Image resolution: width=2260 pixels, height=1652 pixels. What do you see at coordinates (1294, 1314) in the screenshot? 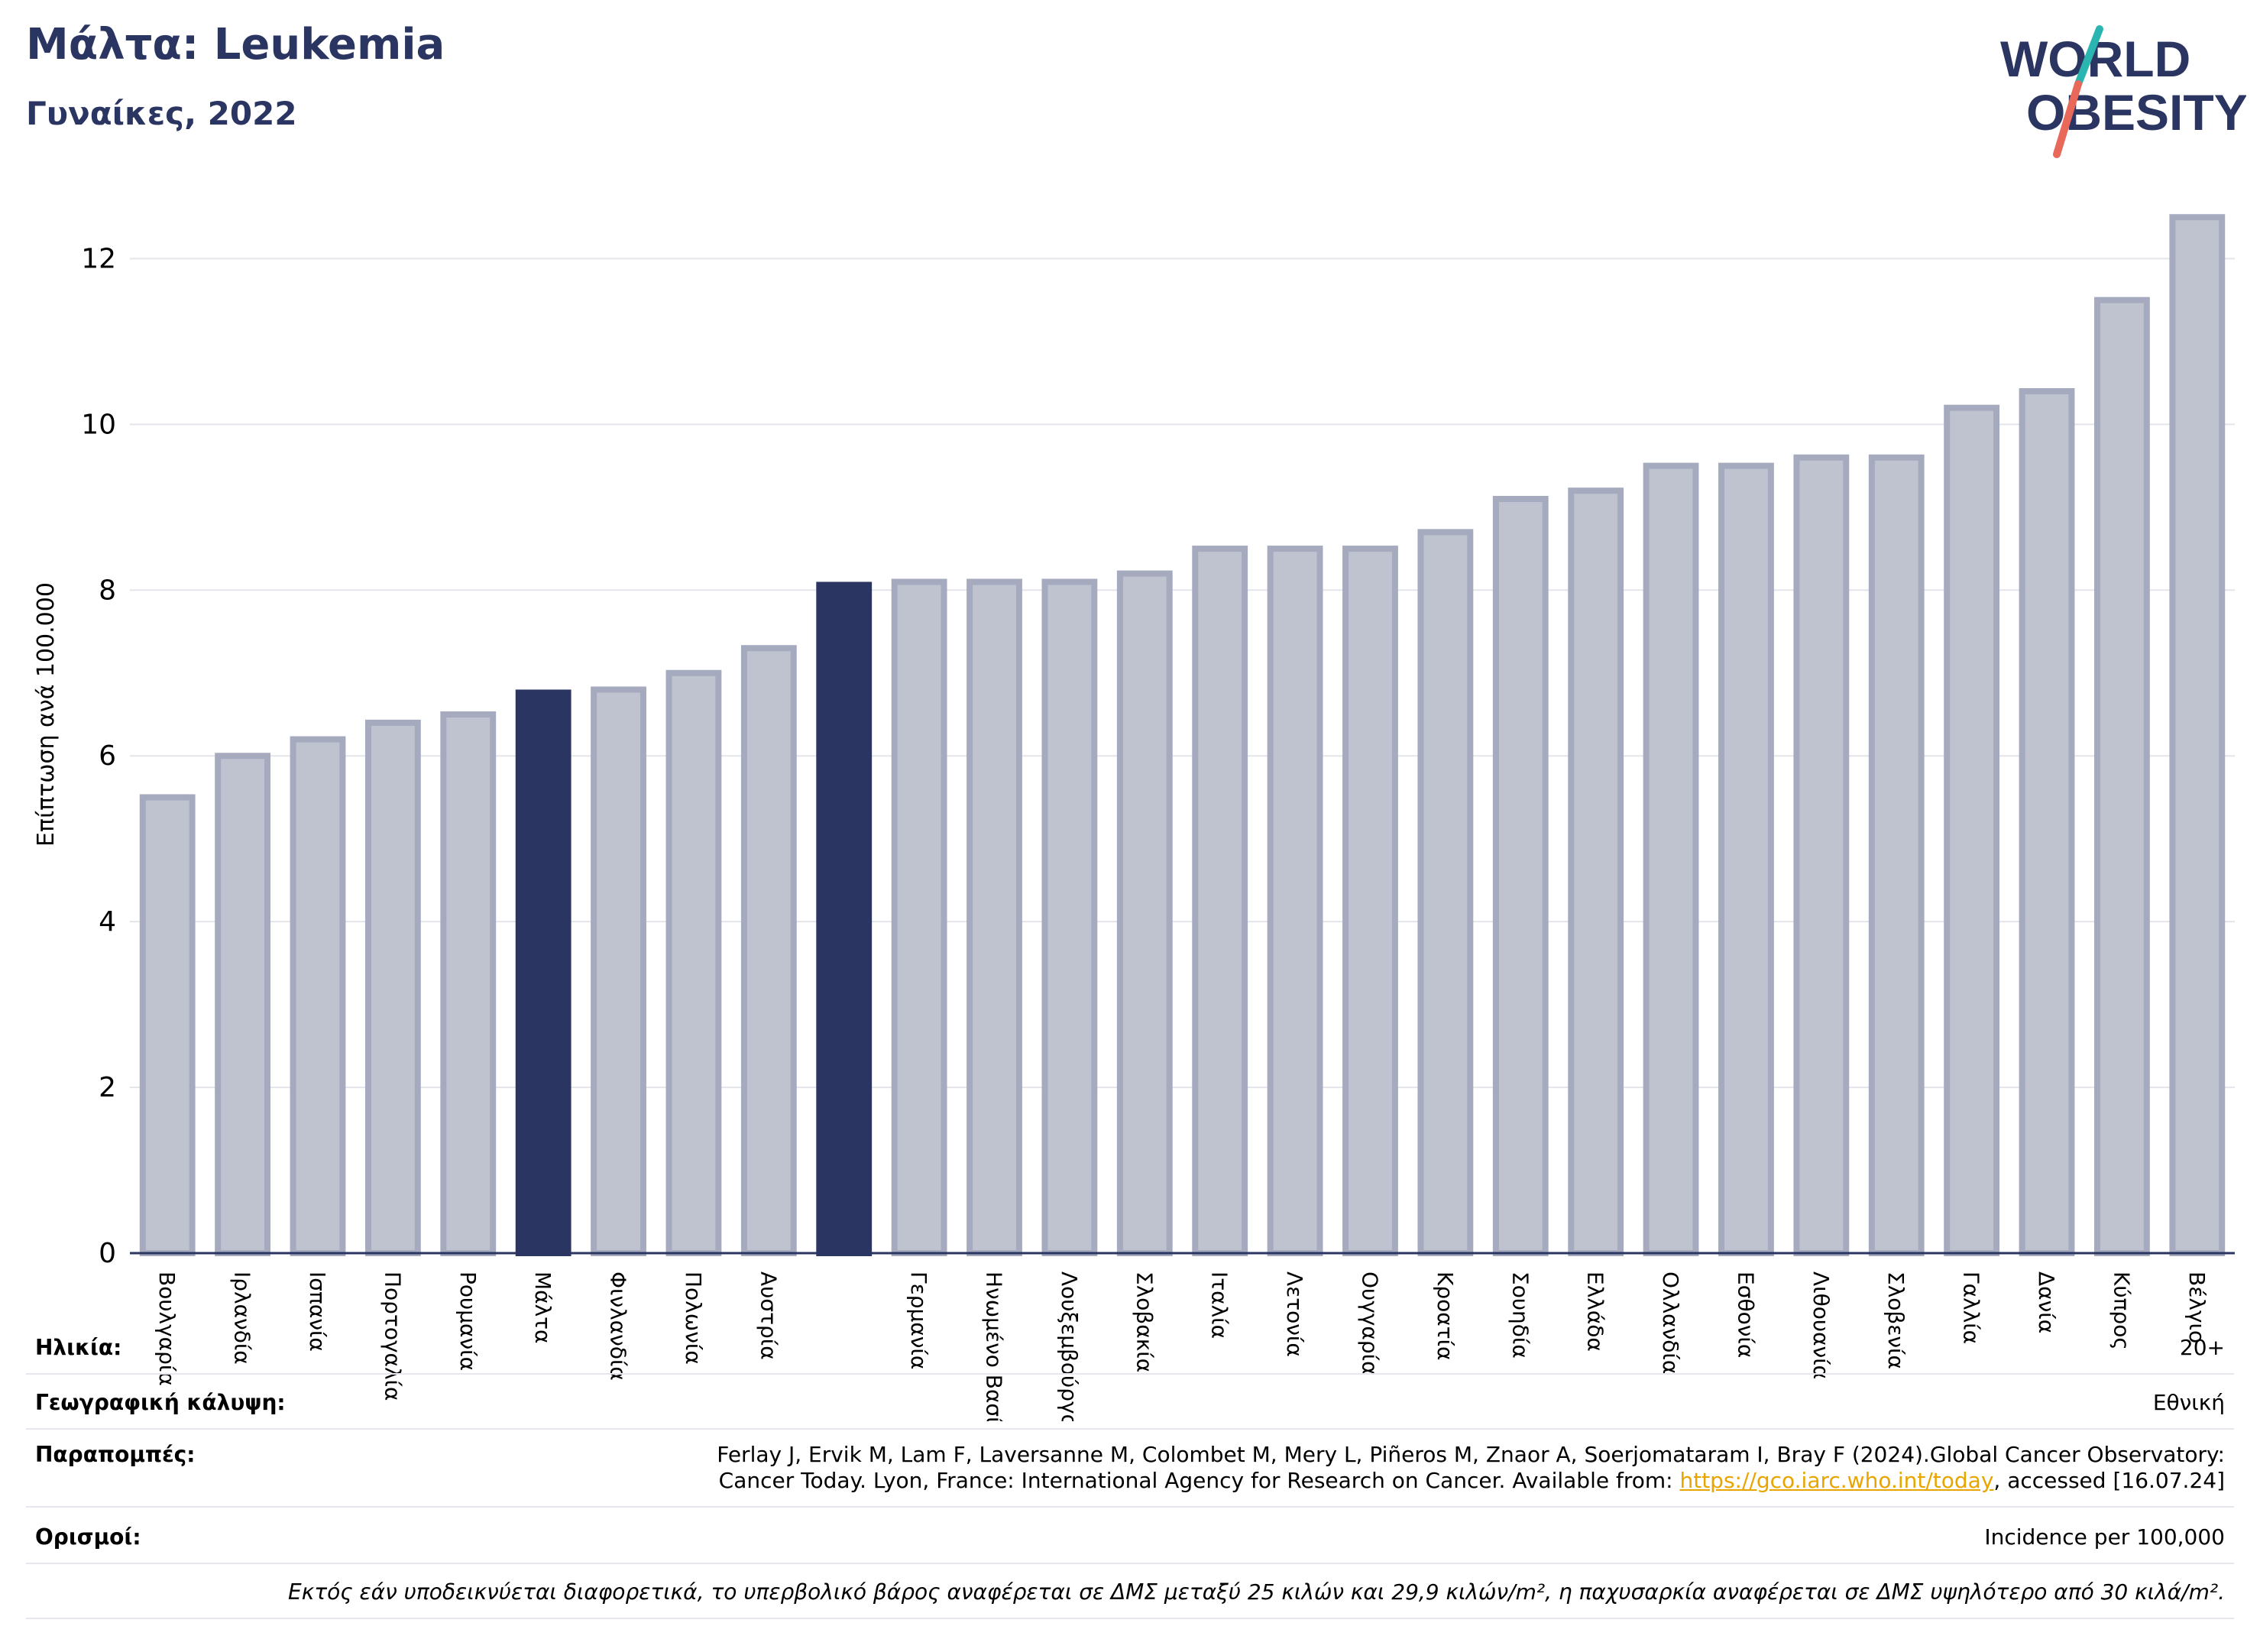
I see `x-tick-label: Λετονία` at bounding box center [1294, 1314].